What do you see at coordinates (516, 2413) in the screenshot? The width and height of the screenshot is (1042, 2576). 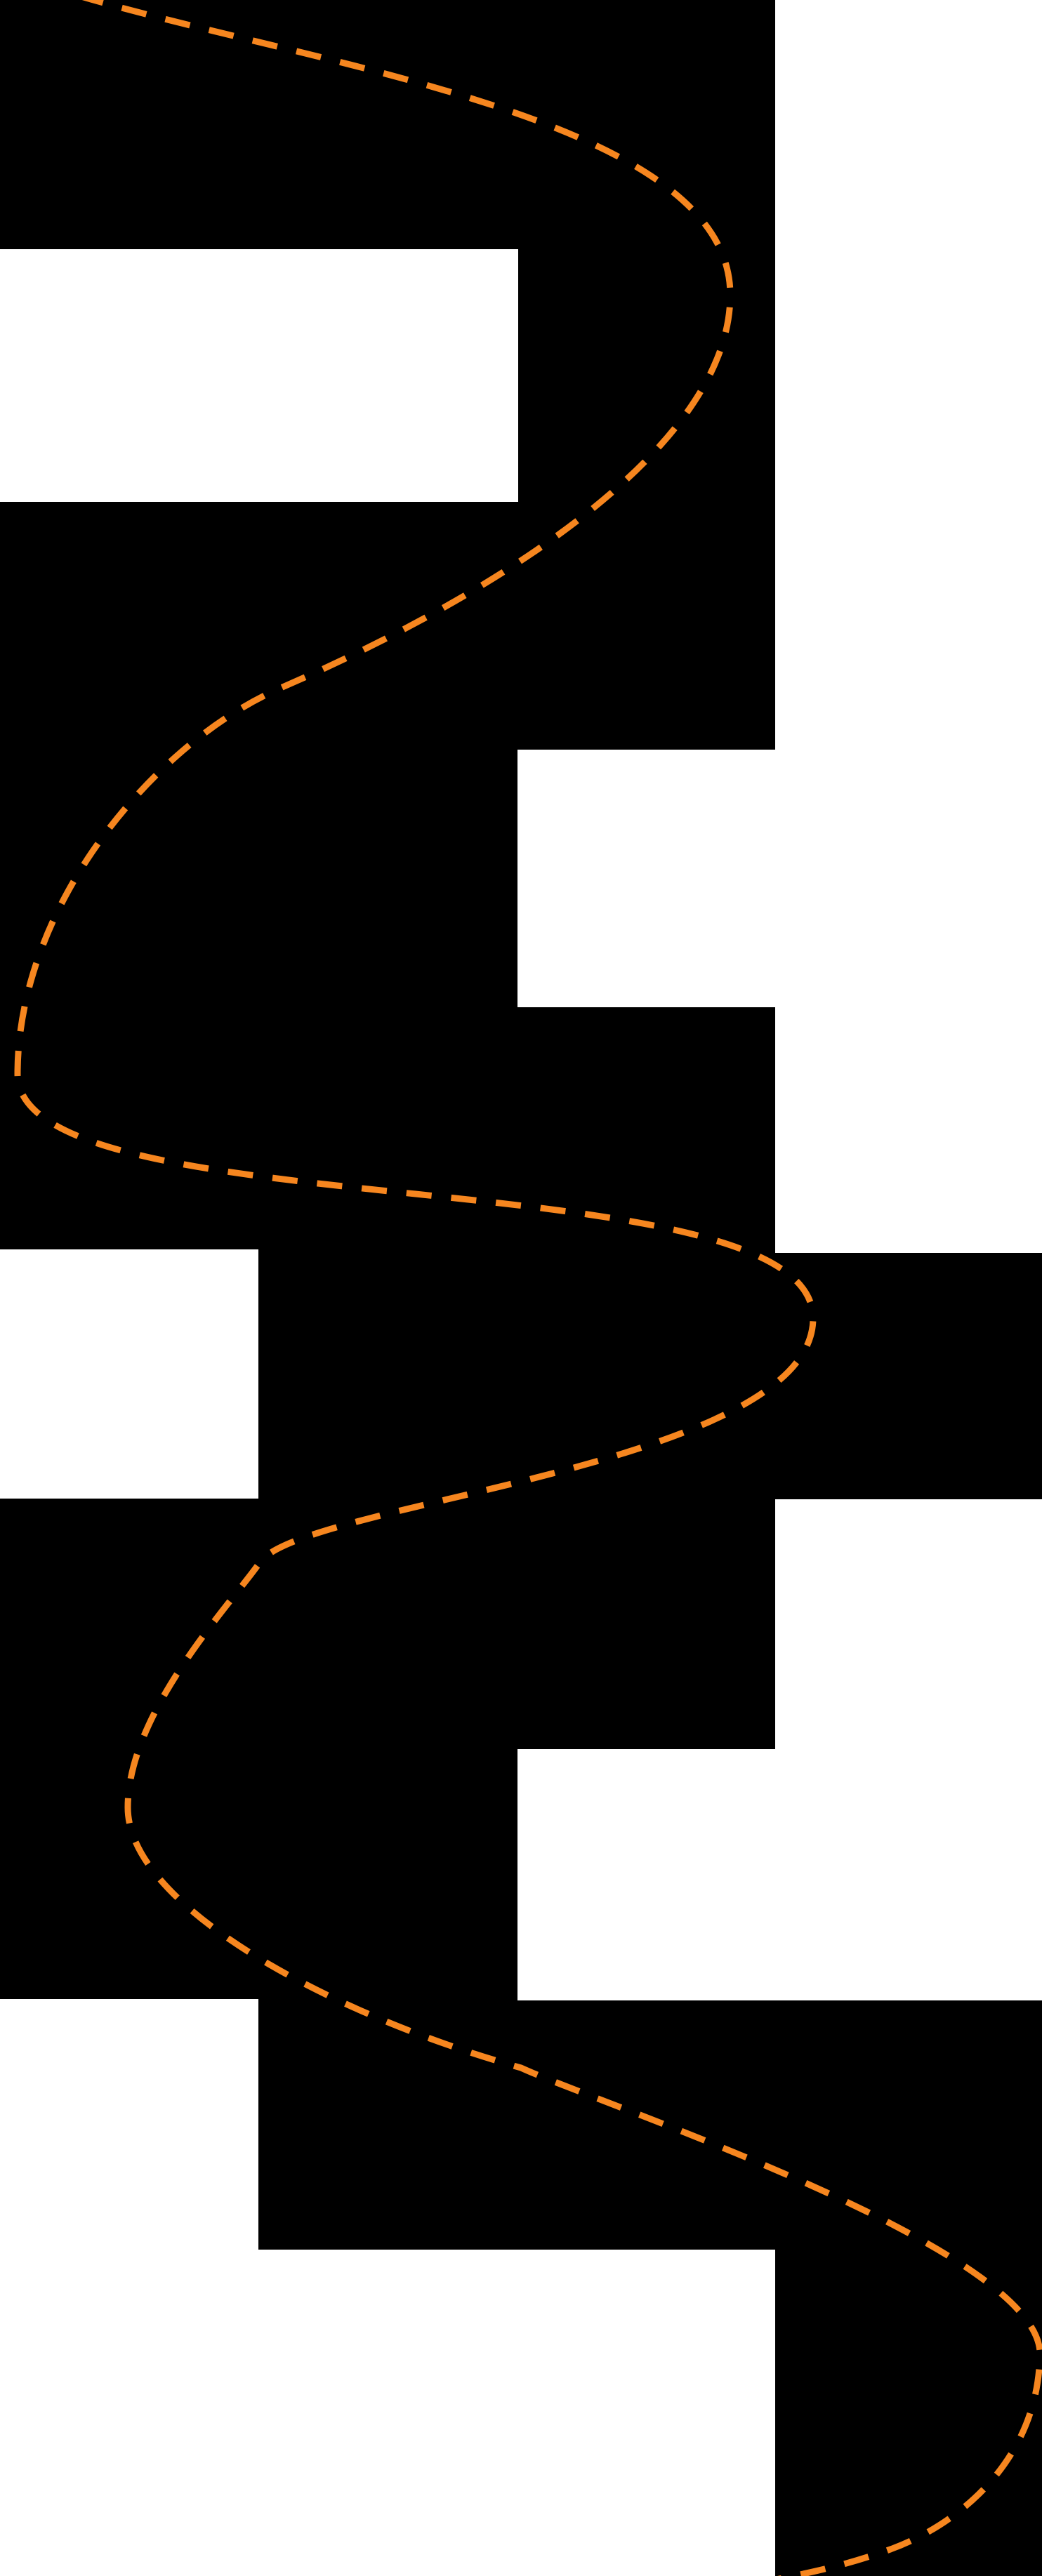 I see `white-block-bottom-center` at bounding box center [516, 2413].